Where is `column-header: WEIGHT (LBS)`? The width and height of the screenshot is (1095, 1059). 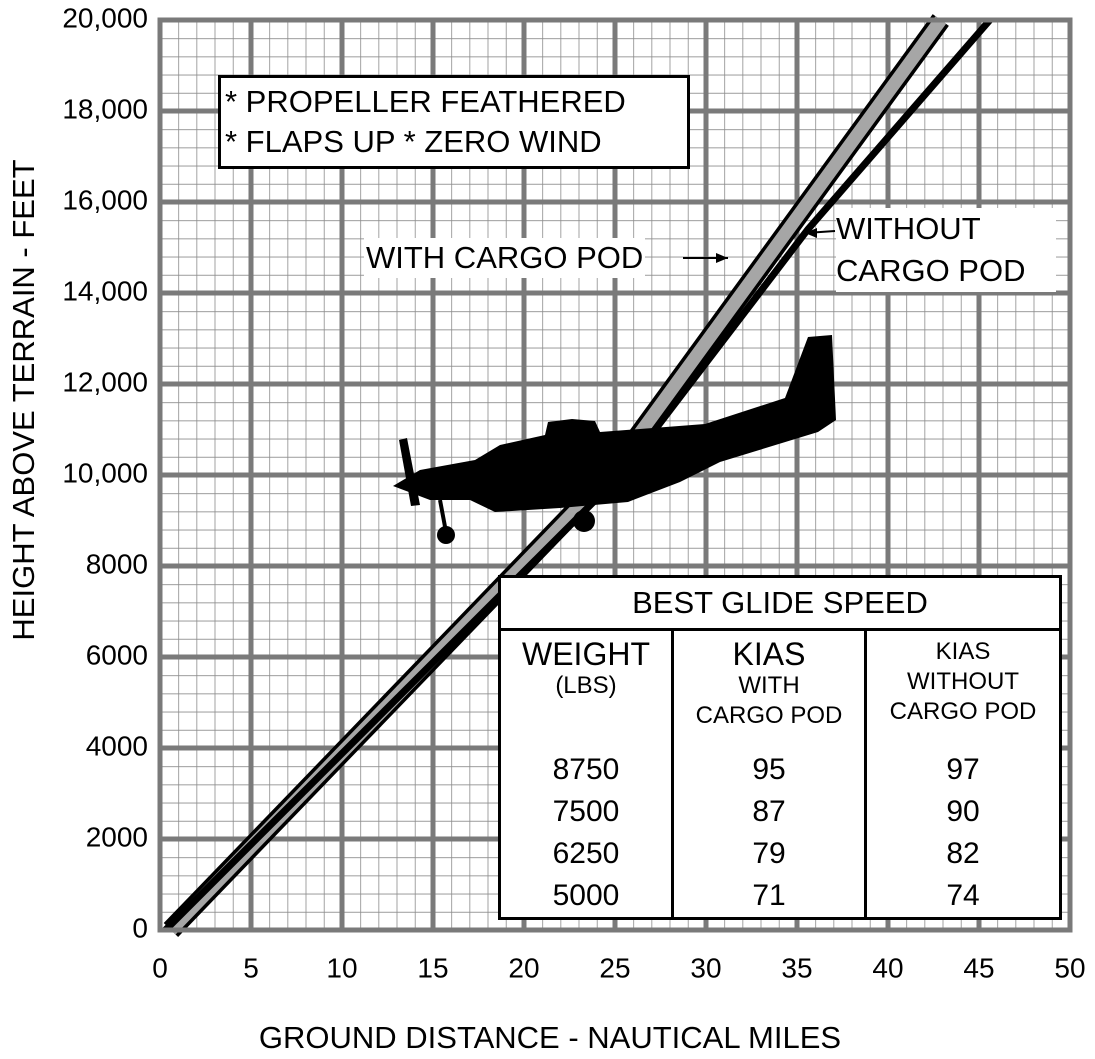 column-header: WEIGHT (LBS) is located at coordinates (586, 690).